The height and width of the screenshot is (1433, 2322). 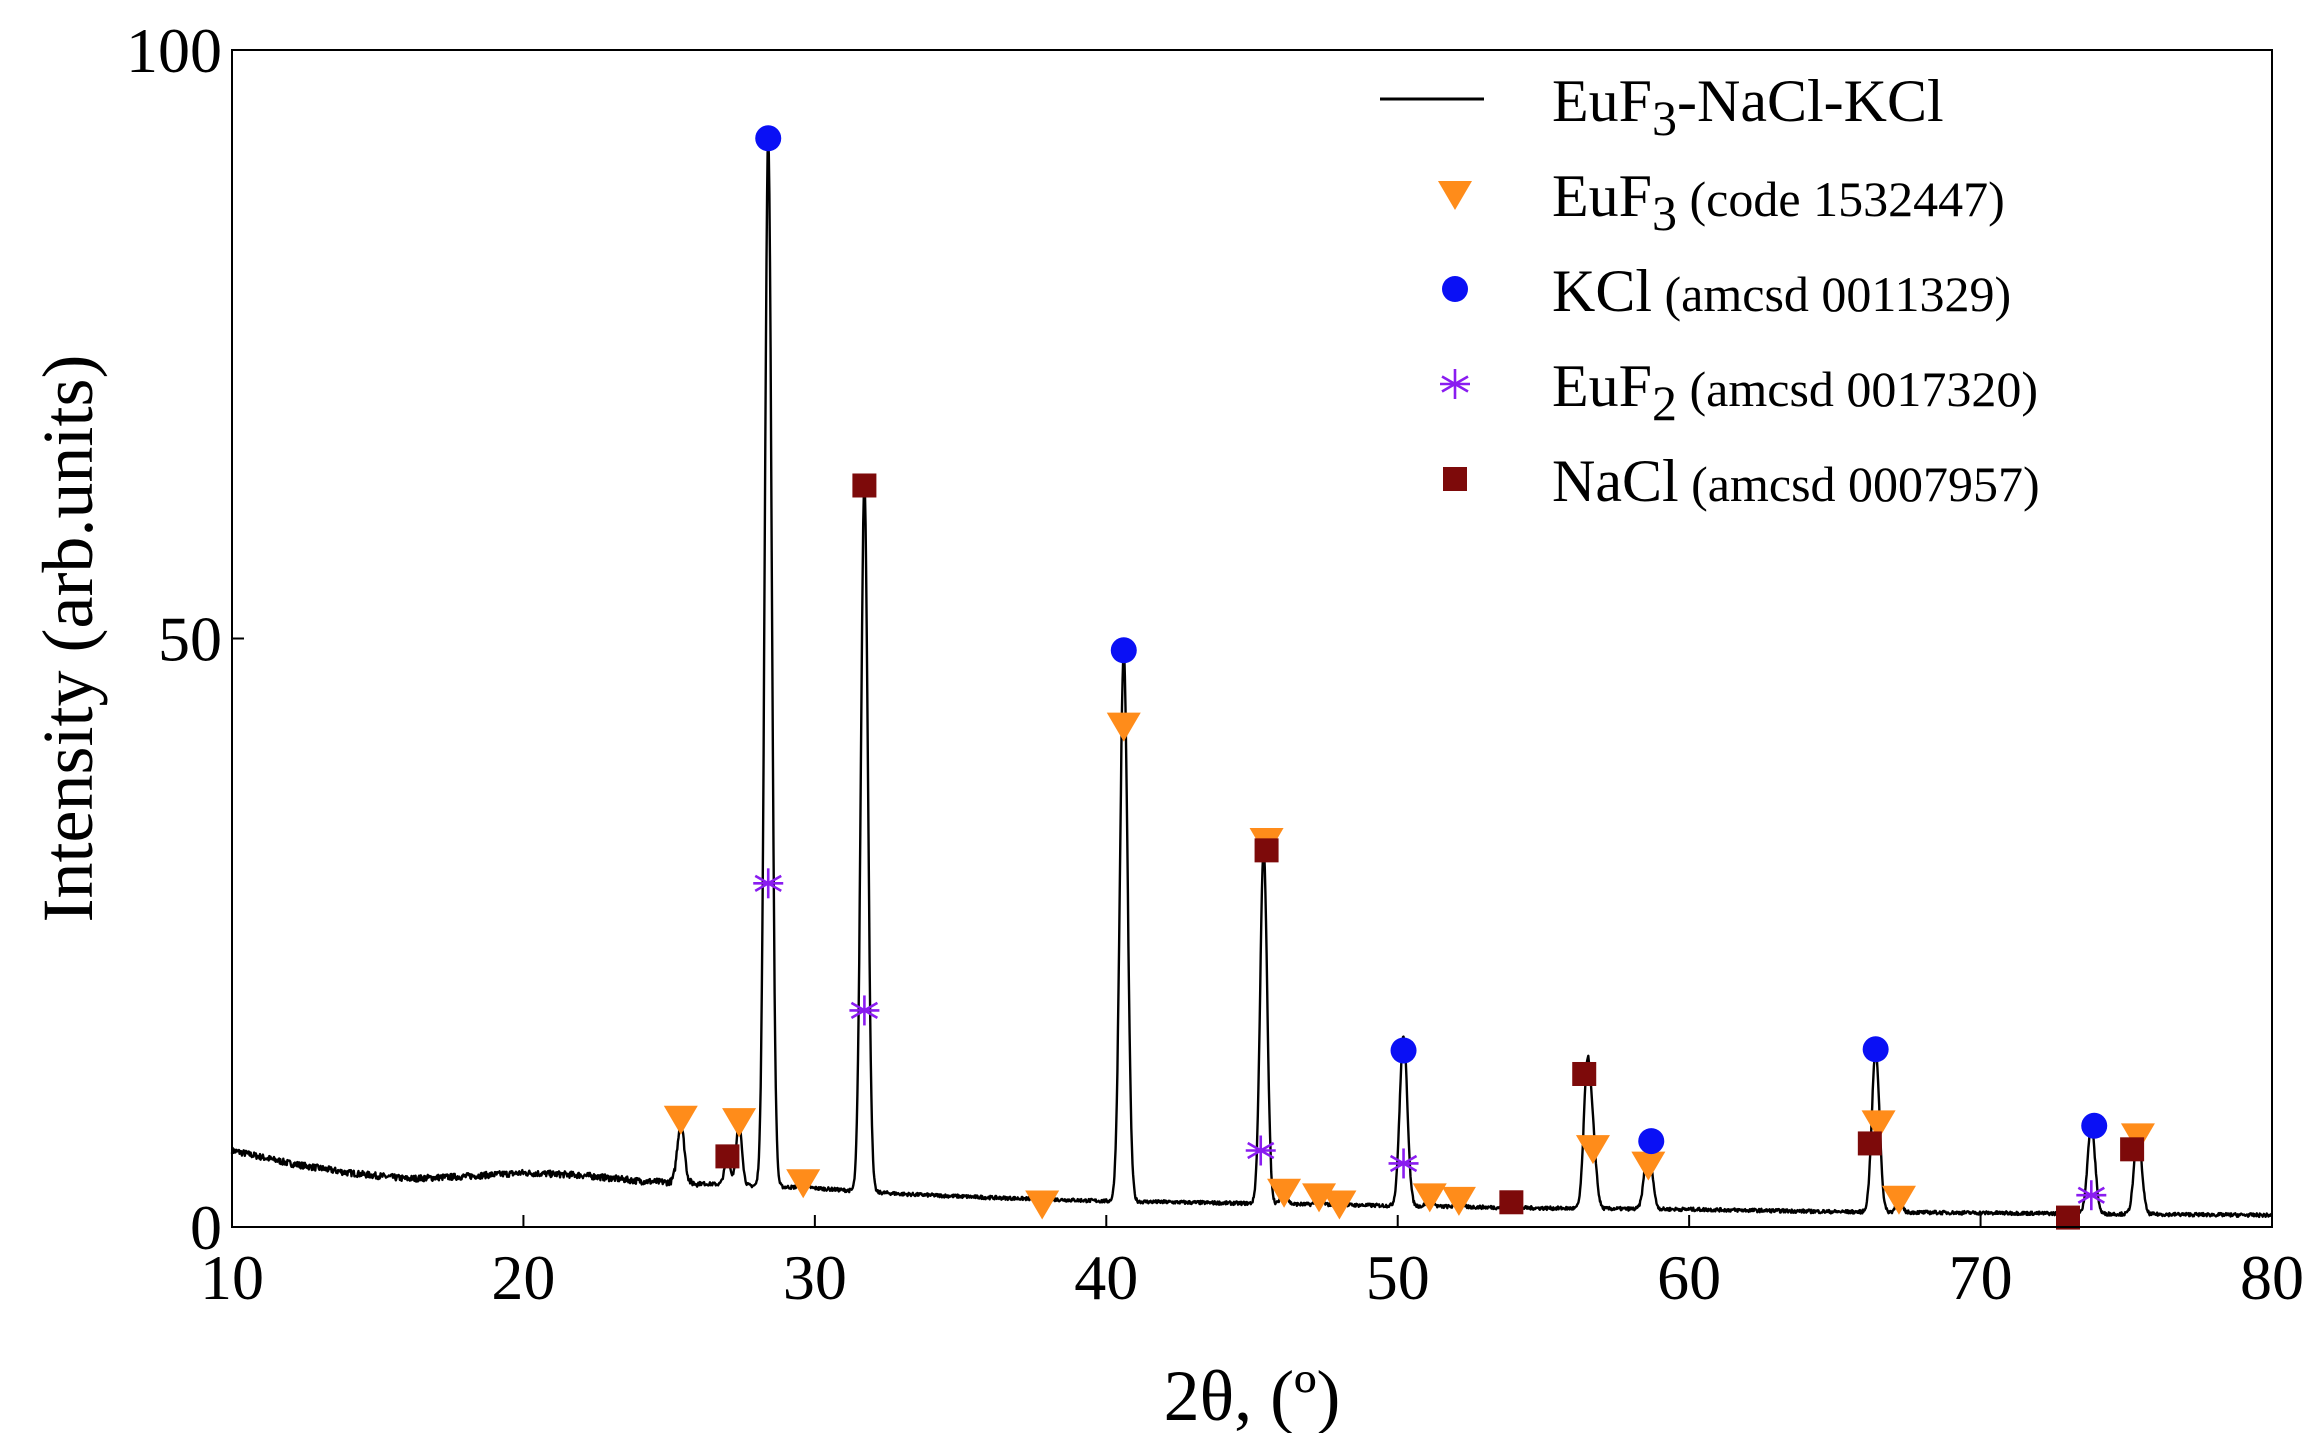 What do you see at coordinates (1106, 1277) in the screenshot?
I see `x-tick-label: 40` at bounding box center [1106, 1277].